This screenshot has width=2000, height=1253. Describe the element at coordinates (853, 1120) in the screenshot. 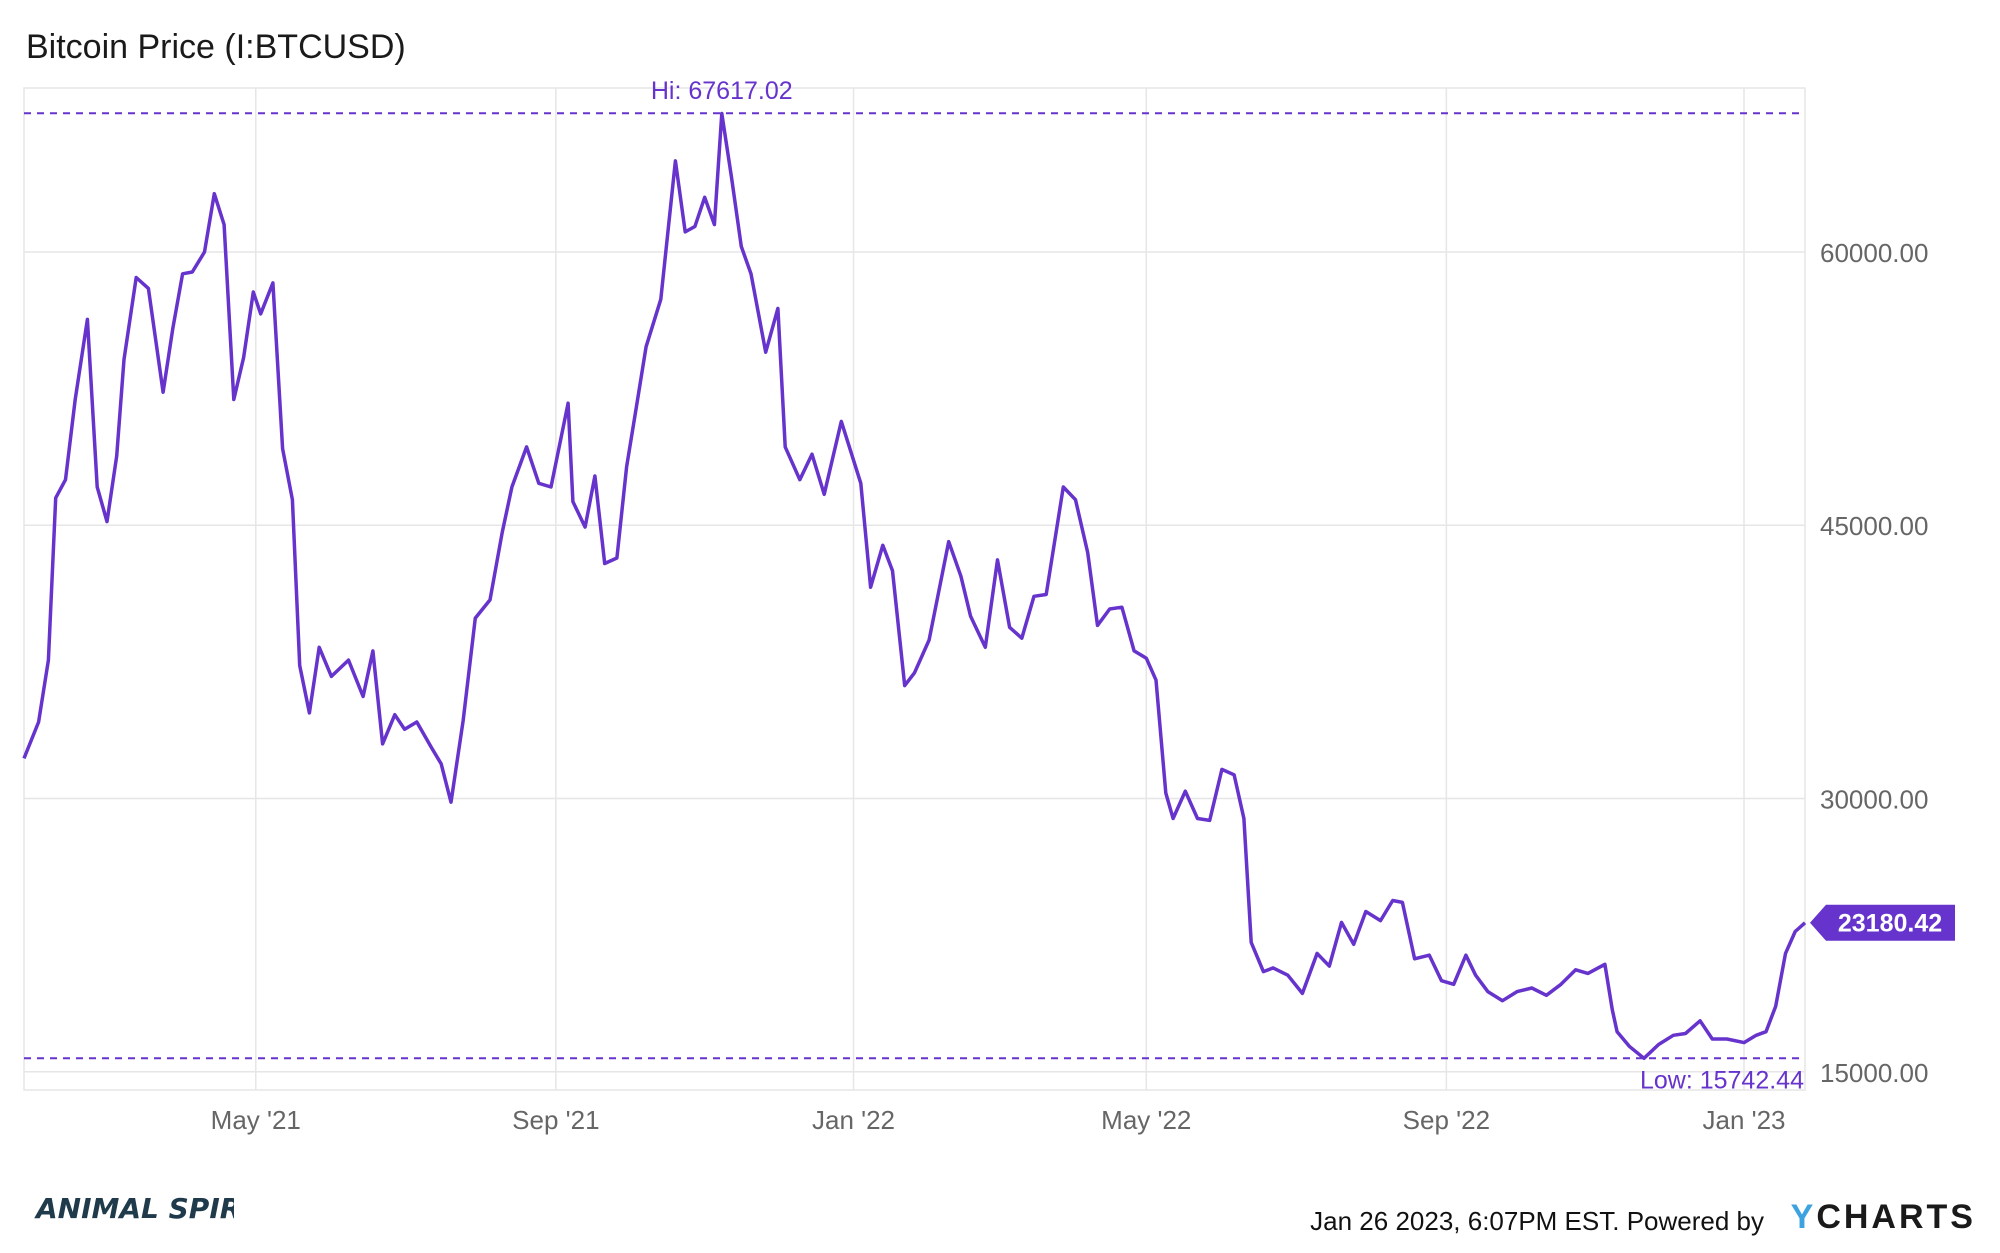

I see `x-tick-label: Jan '22` at that location.